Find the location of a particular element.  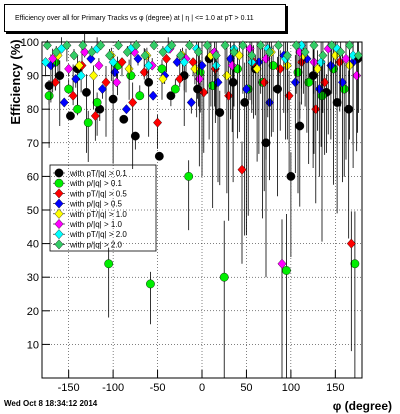

x-tick-label: -50 is located at coordinates (158, 388).